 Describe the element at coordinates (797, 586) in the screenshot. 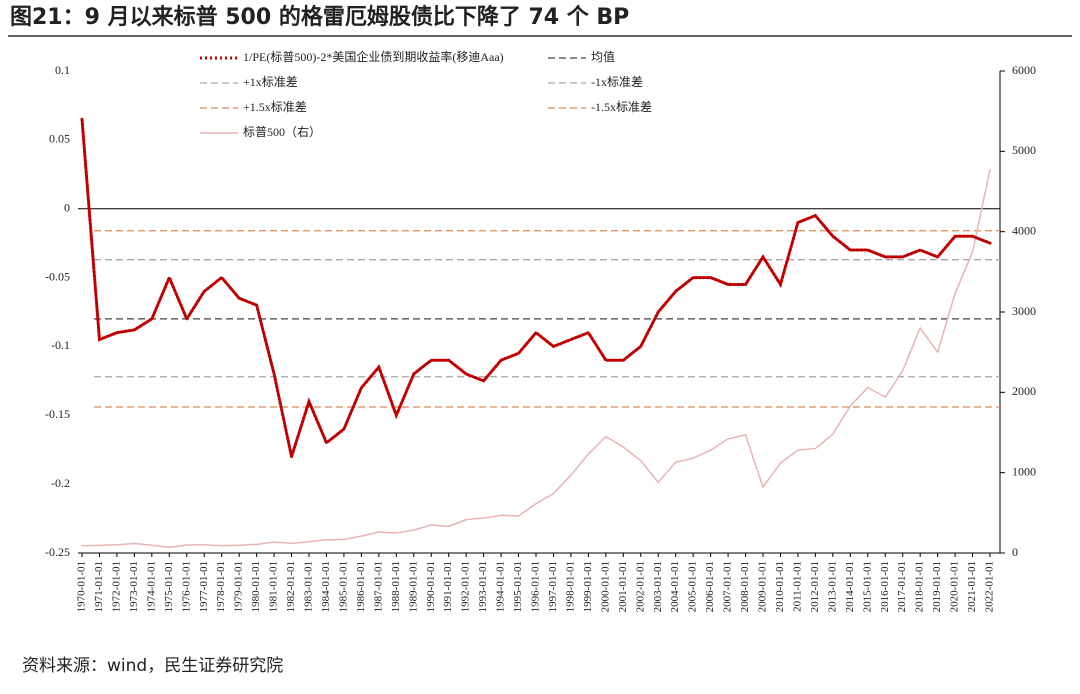

I see `x-tick-label: 2011-01-01` at that location.